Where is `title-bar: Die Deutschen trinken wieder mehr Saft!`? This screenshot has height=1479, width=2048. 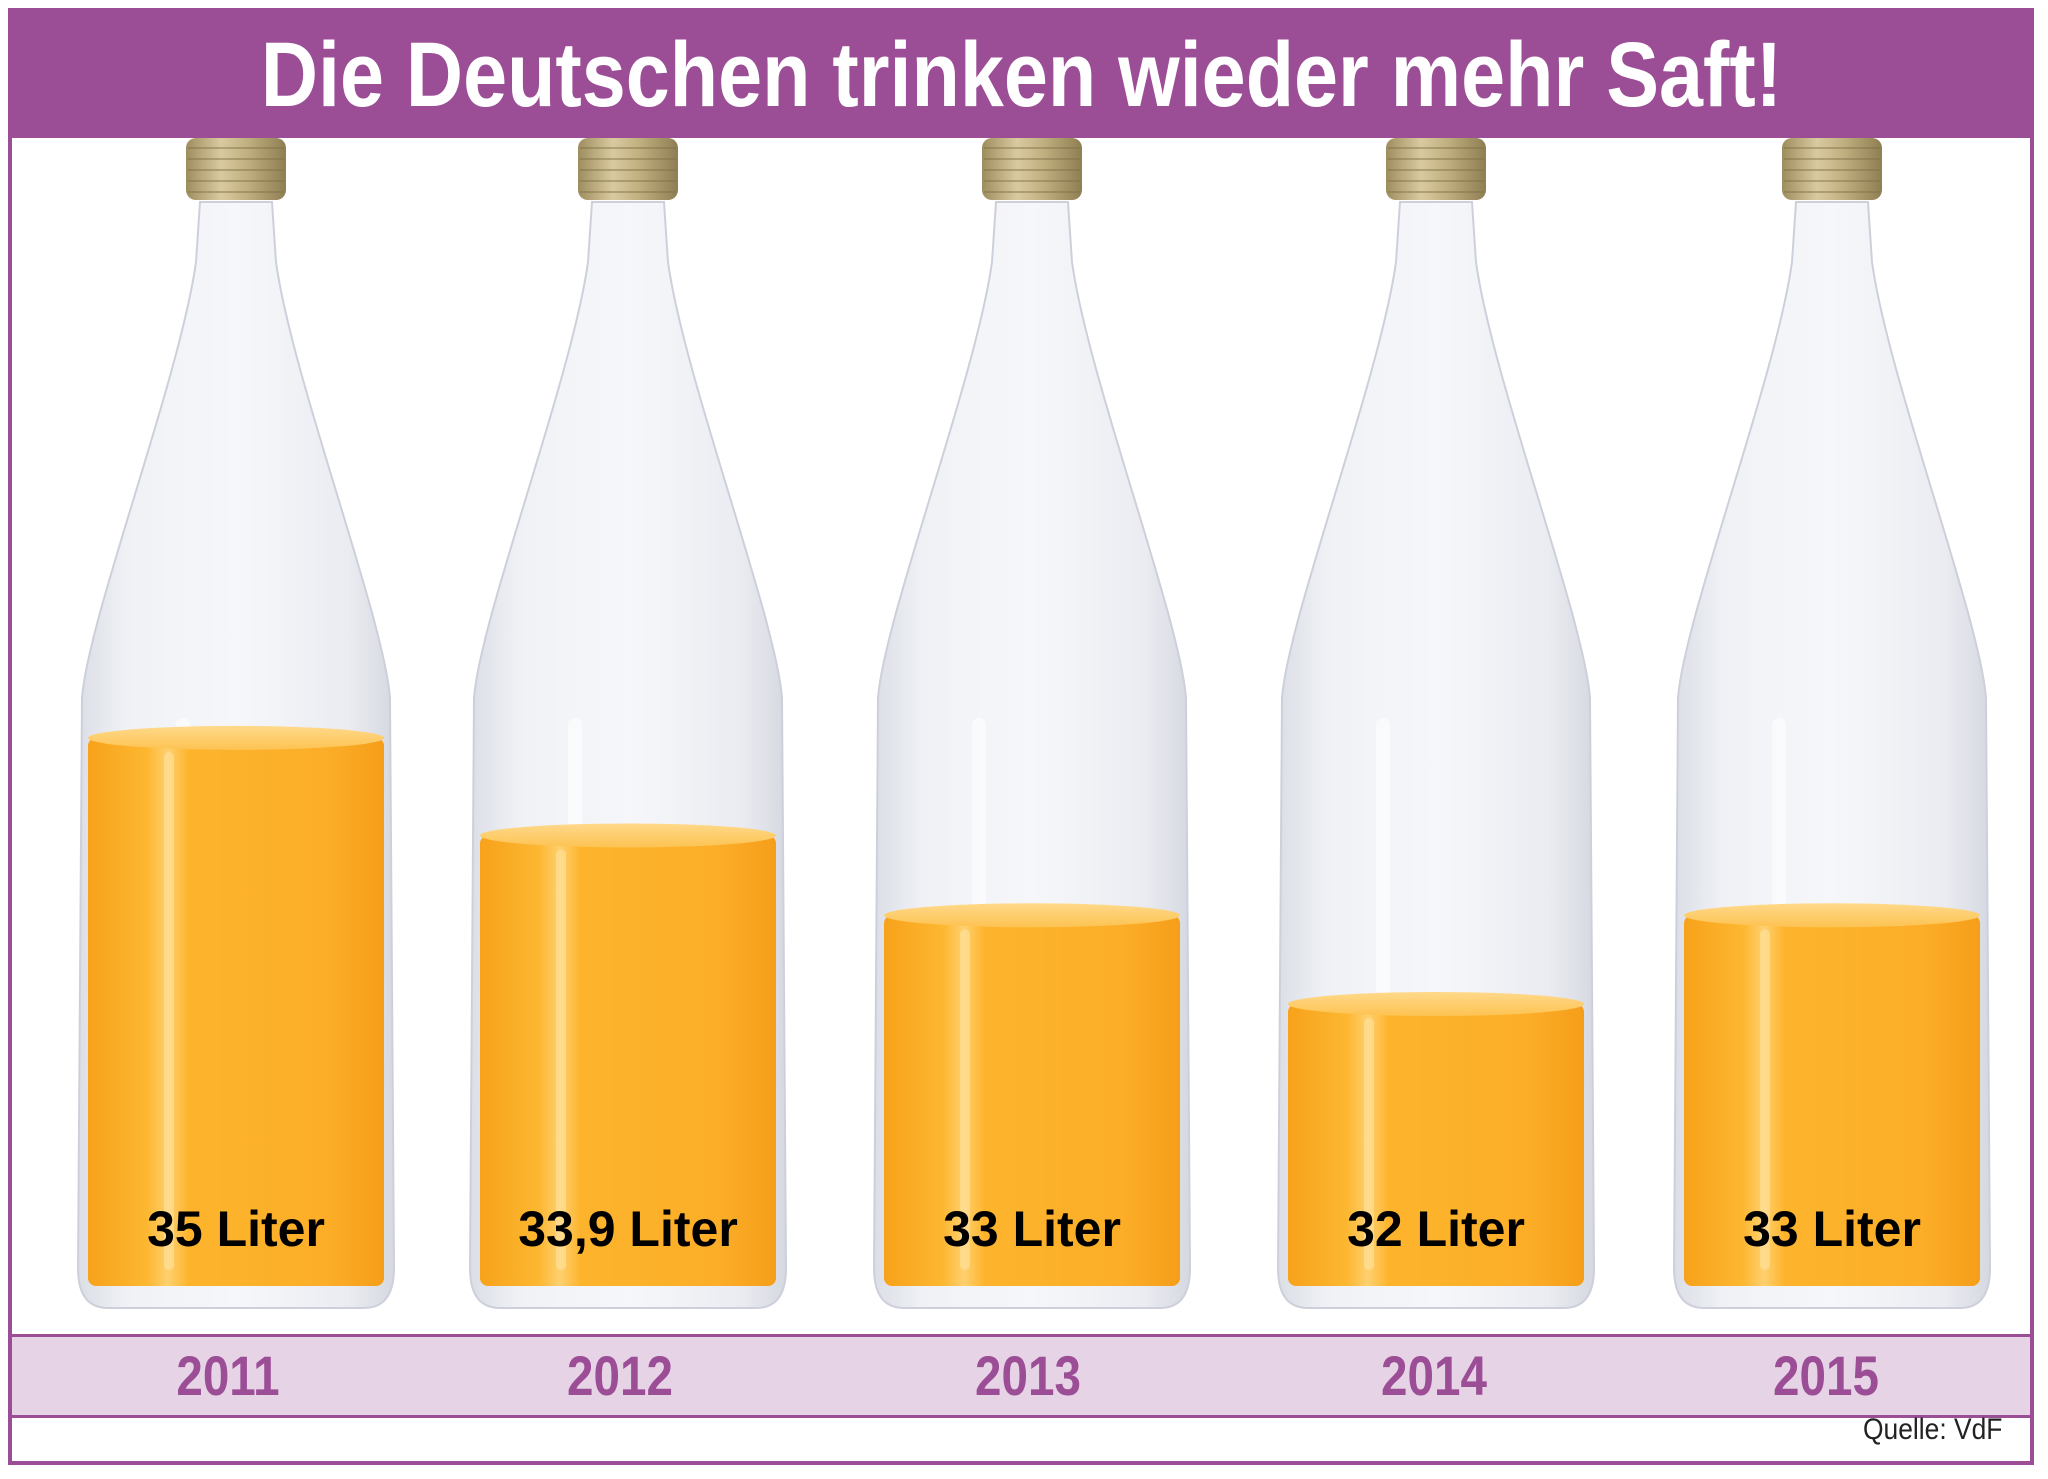 title-bar: Die Deutschen trinken wieder mehr Saft! is located at coordinates (1021, 75).